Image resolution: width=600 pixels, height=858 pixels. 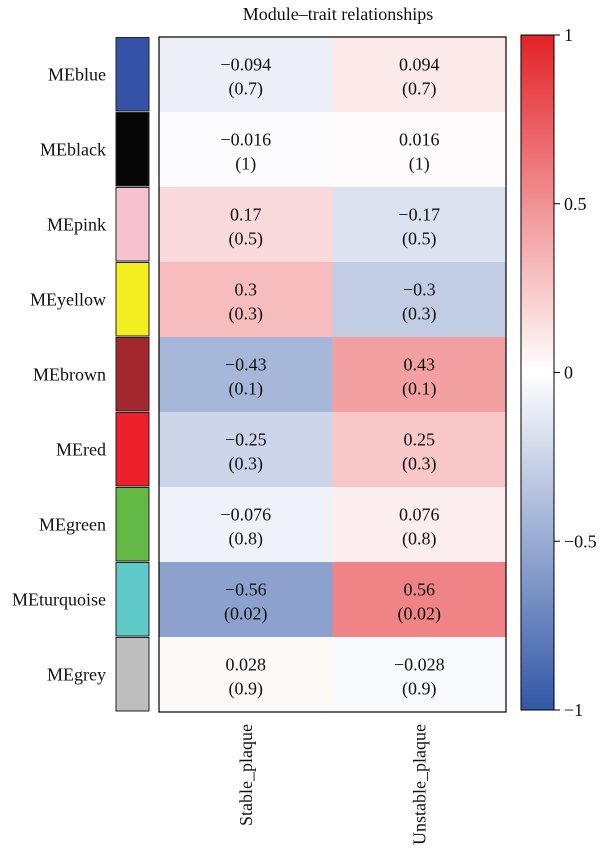 I want to click on module-swatch-MEbrown, so click(x=132, y=374).